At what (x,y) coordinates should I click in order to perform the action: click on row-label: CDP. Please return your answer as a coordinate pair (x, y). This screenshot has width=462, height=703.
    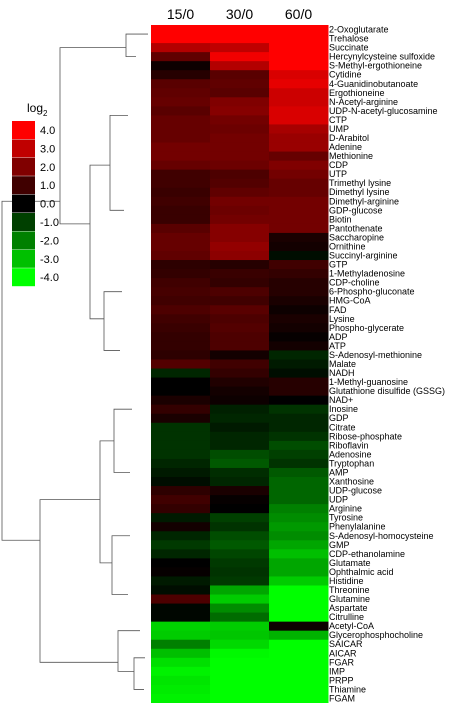
    Looking at the image, I should click on (338, 165).